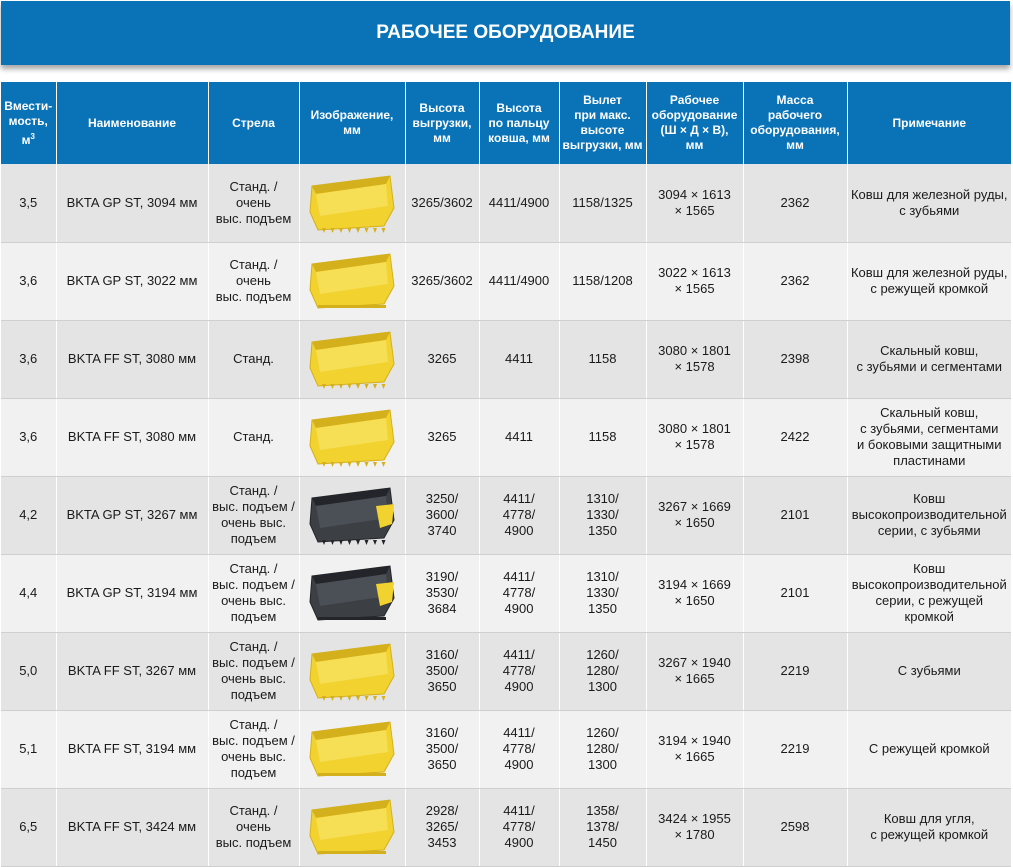 Image resolution: width=1013 pixels, height=867 pixels. What do you see at coordinates (132, 749) in the screenshot?
I see `cell-name: BKTA FF ST, 3194 мм` at bounding box center [132, 749].